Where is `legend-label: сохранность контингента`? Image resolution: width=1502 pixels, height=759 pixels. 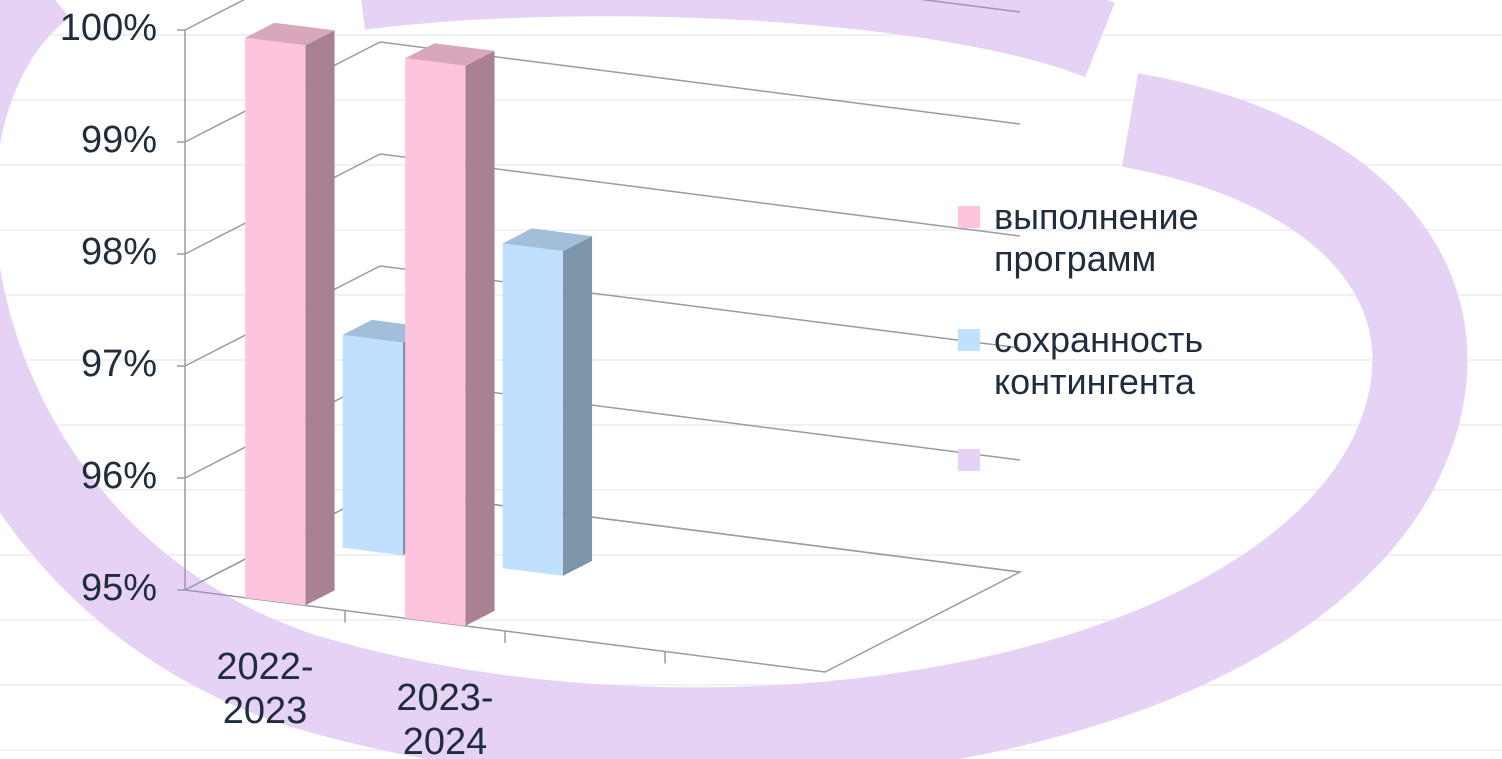 legend-label: сохранность контингента is located at coordinates (1099, 360).